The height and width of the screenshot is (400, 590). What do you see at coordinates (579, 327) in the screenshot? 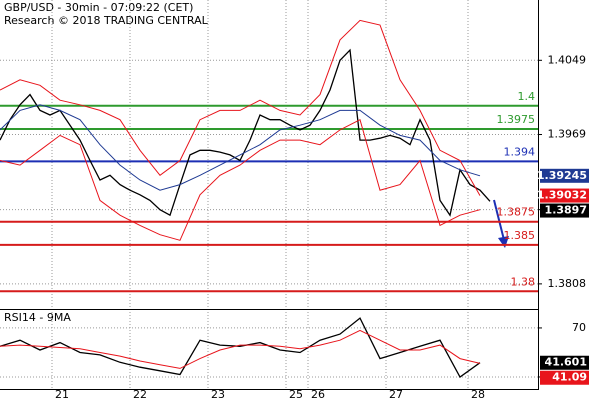
I see `y-tick-label: 70` at bounding box center [579, 327].